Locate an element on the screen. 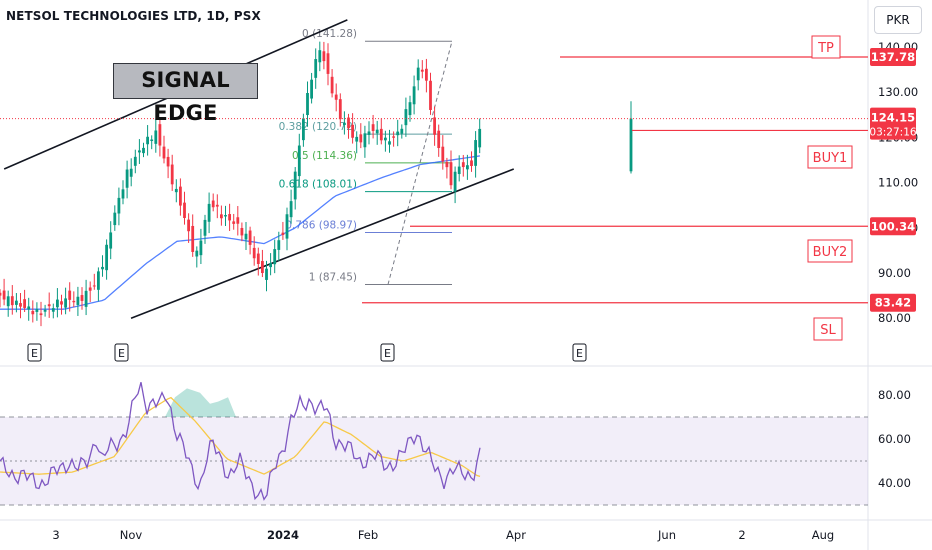 The image size is (932, 550). rsi-tick: 80.00 is located at coordinates (894, 395).